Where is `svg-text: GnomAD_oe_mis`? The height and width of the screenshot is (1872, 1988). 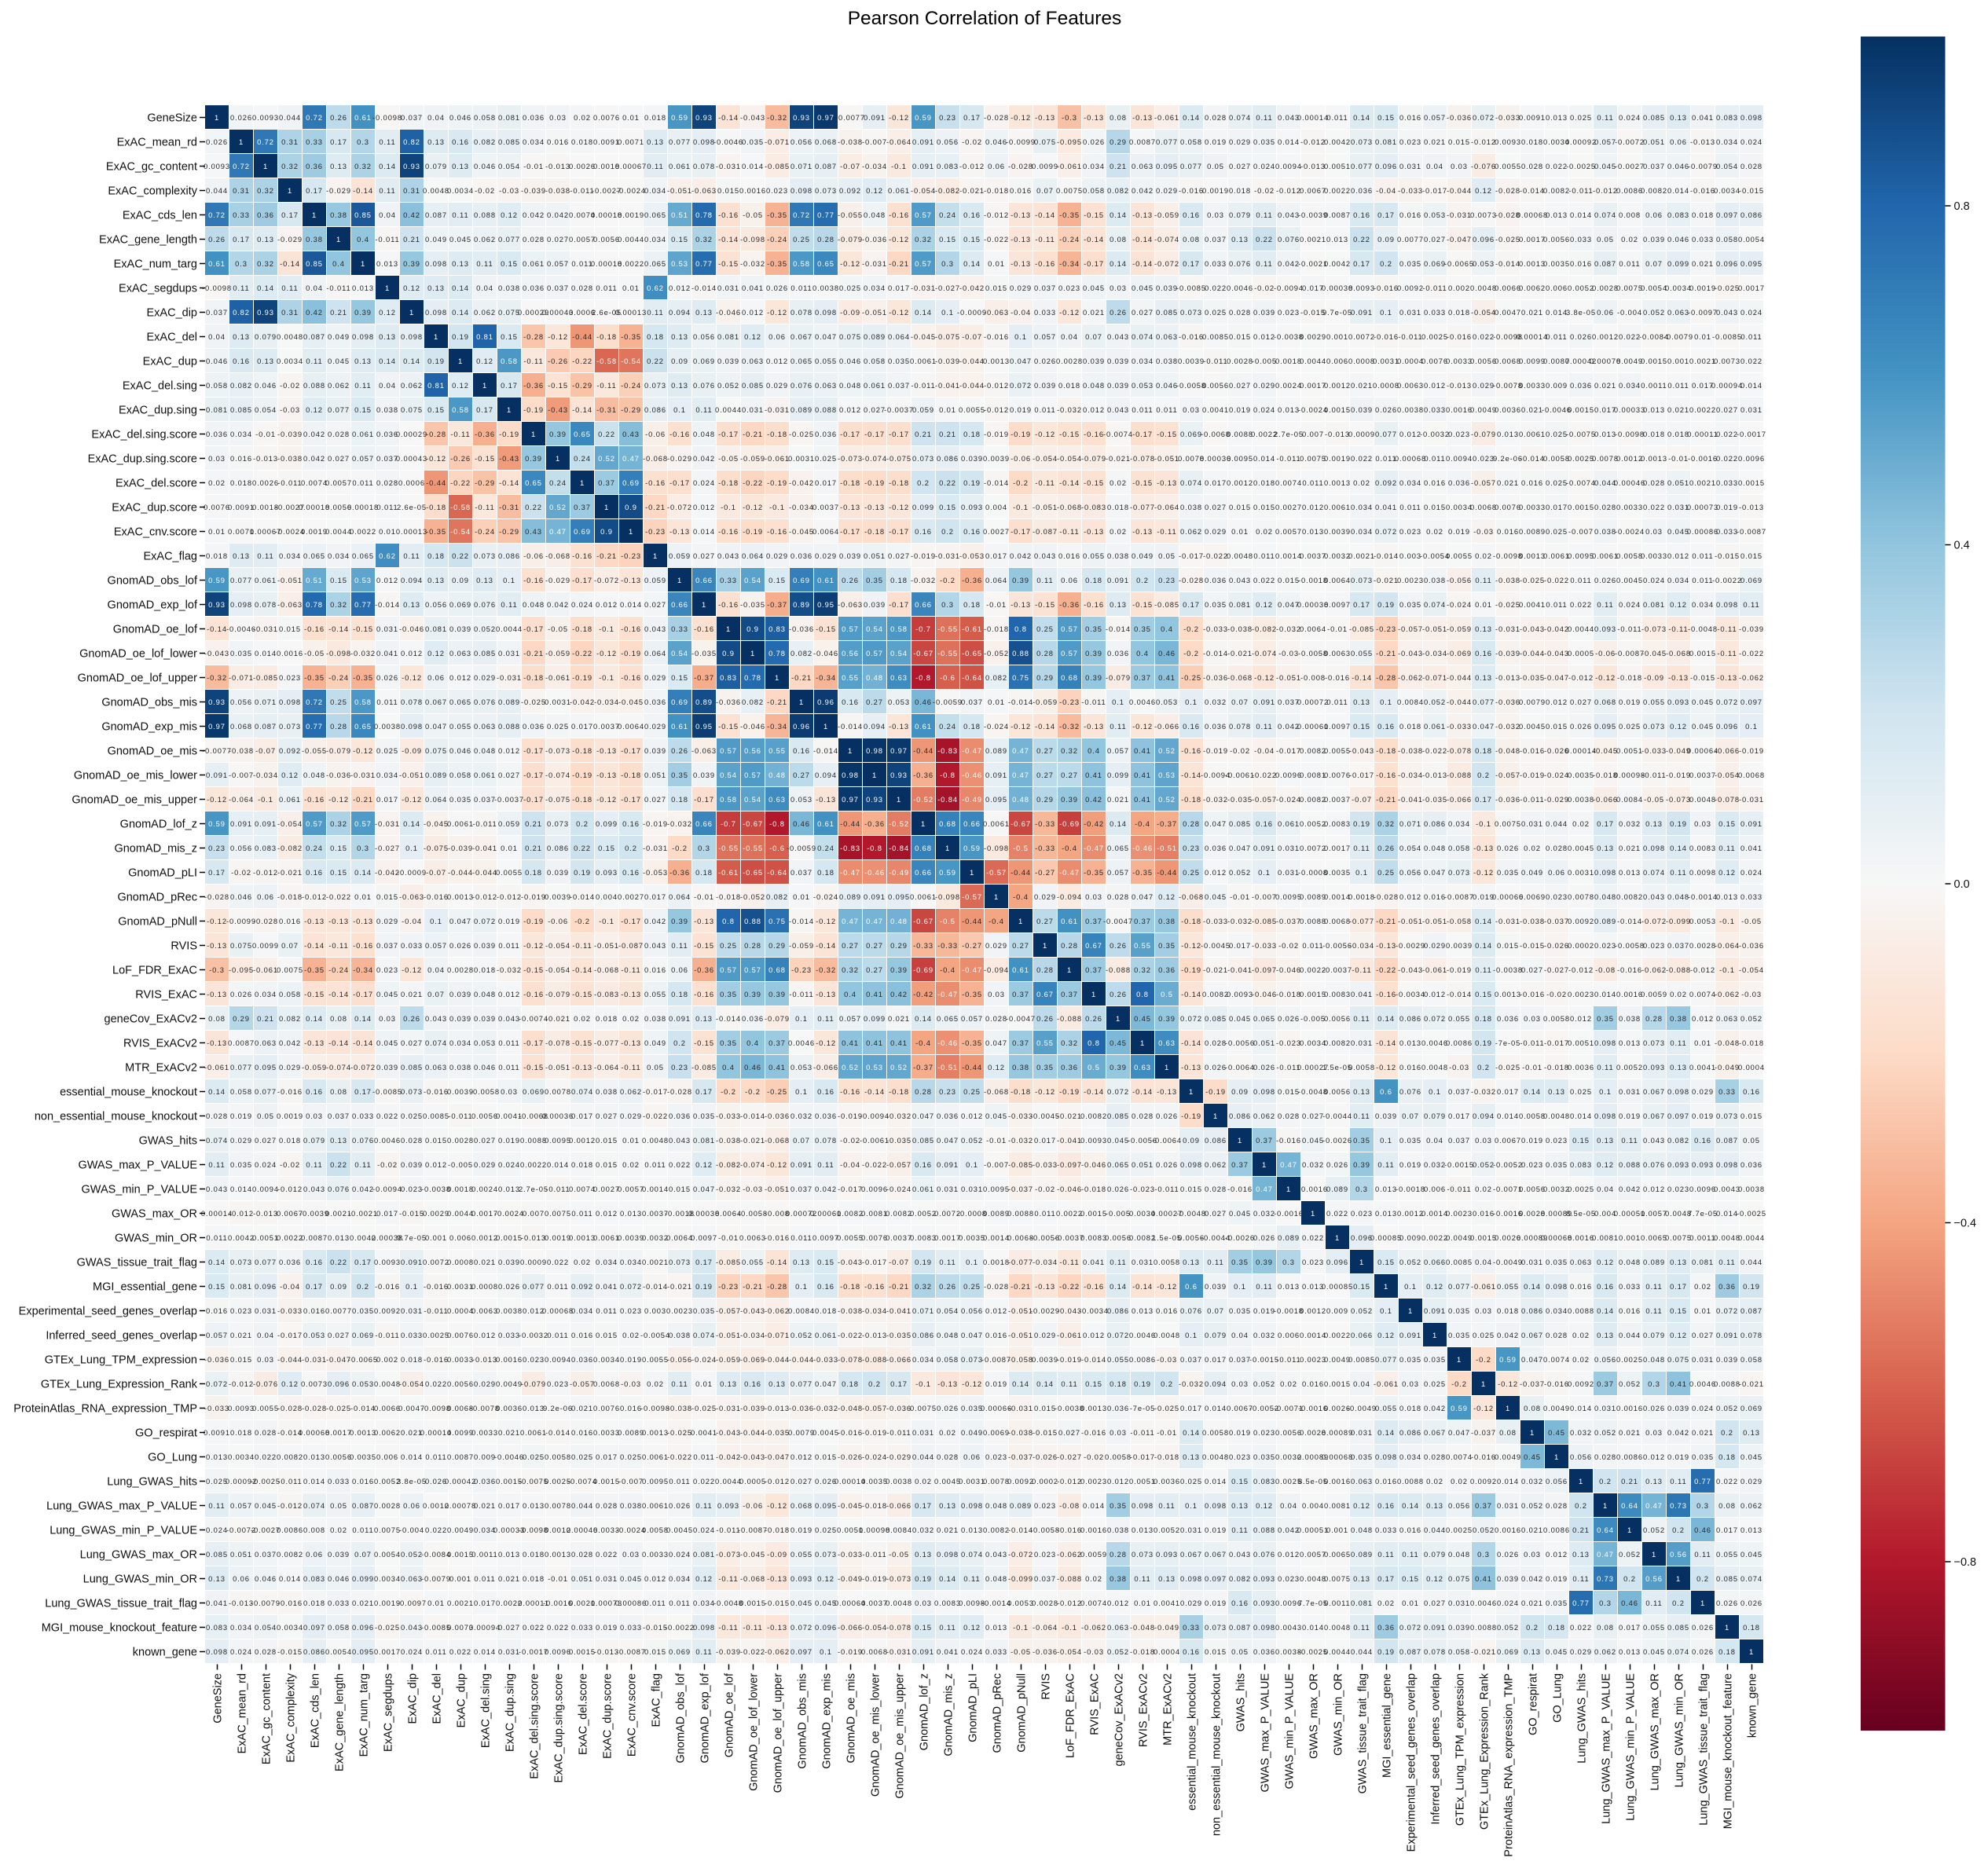
svg-text: GnomAD_oe_mis is located at coordinates (851, 1718).